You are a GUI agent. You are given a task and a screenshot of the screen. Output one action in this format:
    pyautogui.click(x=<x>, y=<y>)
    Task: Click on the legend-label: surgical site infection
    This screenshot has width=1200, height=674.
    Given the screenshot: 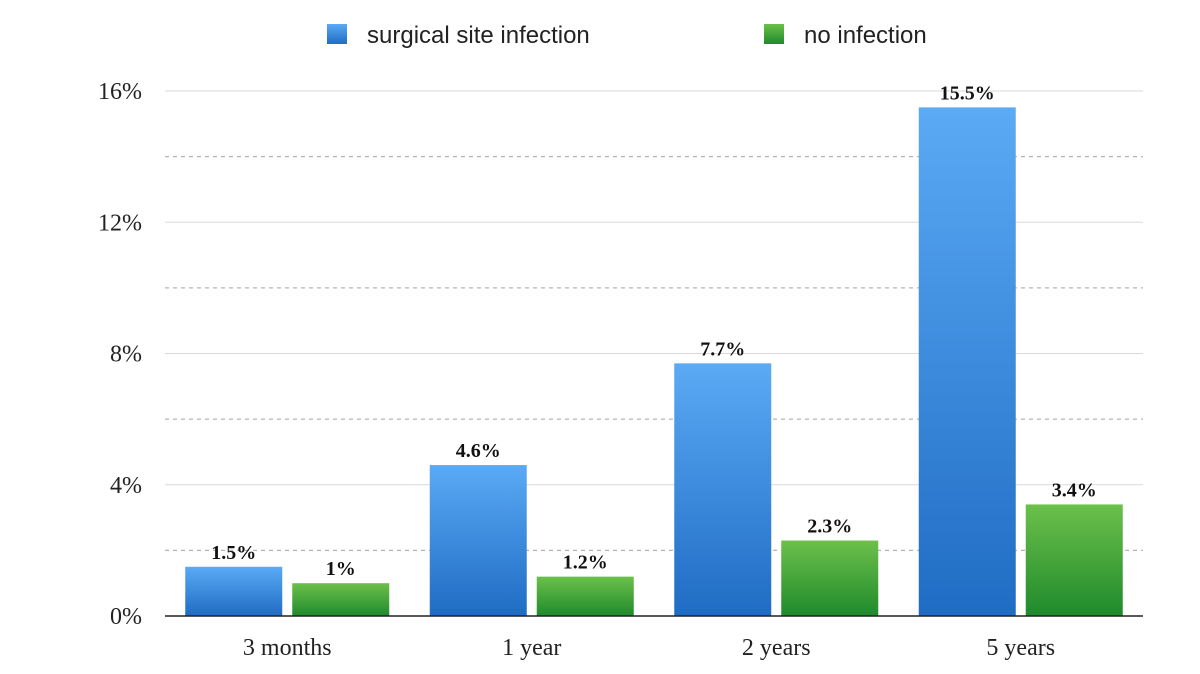 What is the action you would take?
    pyautogui.click(x=478, y=35)
    